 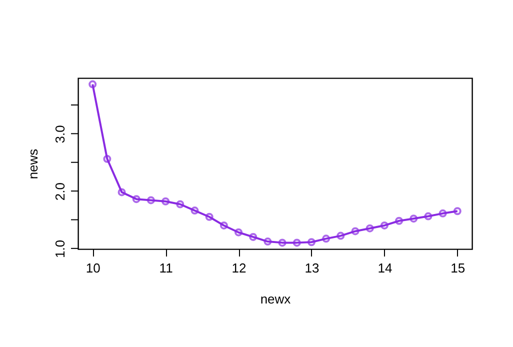 What do you see at coordinates (60, 191) in the screenshot?
I see `y-tick-label: 2.0` at bounding box center [60, 191].